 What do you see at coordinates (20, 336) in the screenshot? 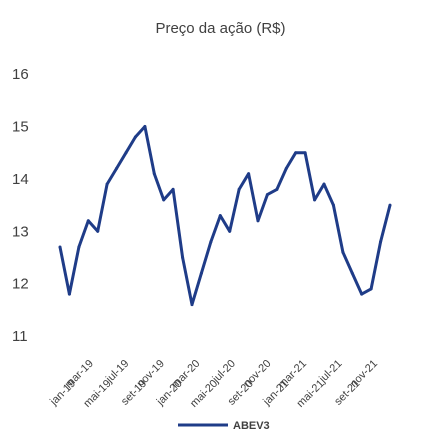
I see `y-tick-label: 11` at bounding box center [20, 336].